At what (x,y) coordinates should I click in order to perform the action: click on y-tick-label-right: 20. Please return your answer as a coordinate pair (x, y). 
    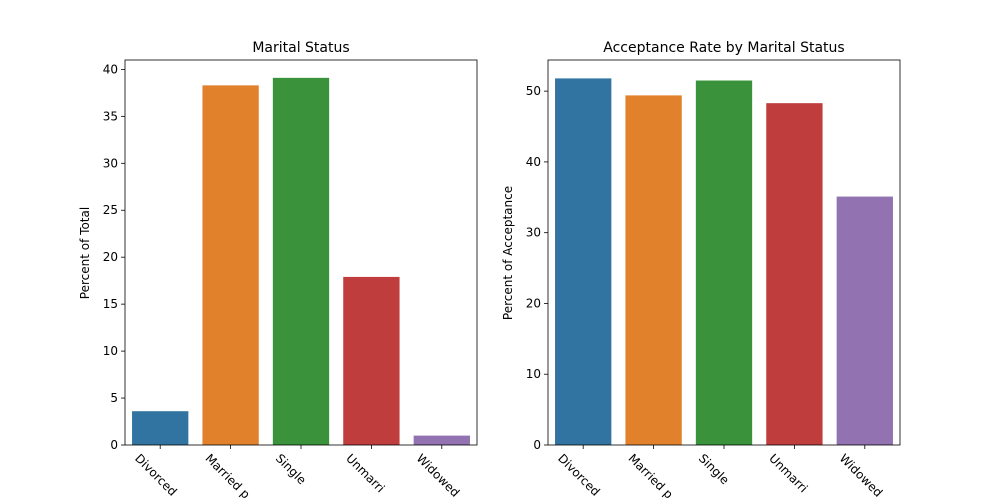
    Looking at the image, I should click on (533, 303).